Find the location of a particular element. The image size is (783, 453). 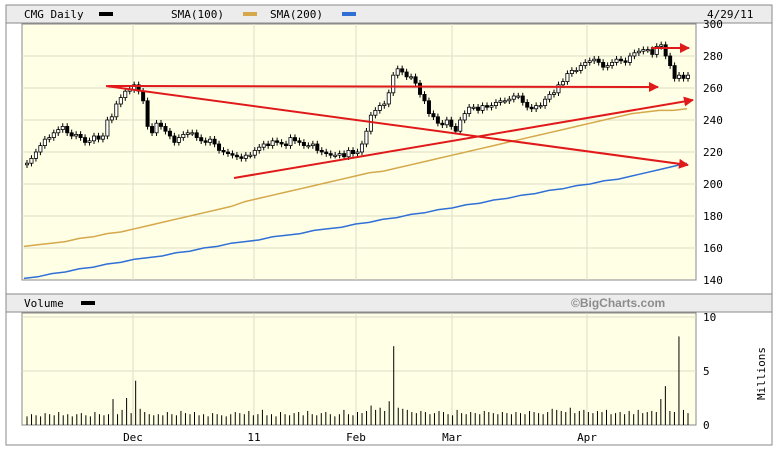

sma100-label: SMA(100) is located at coordinates (197, 14).